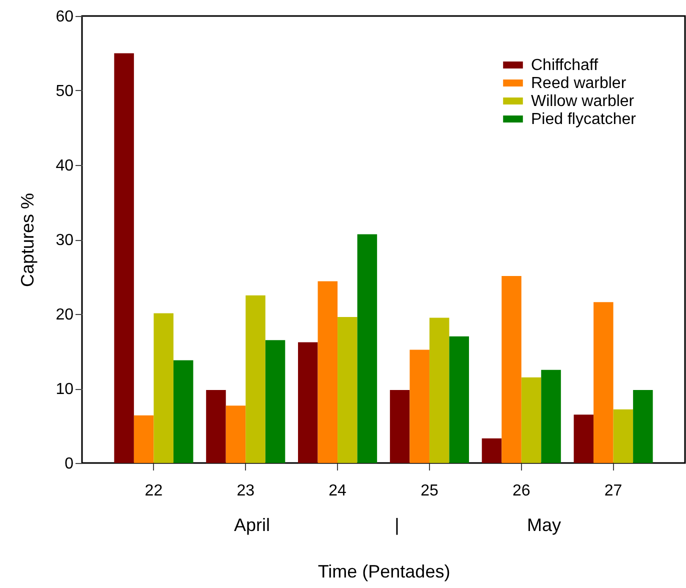 The width and height of the screenshot is (686, 588). Describe the element at coordinates (245, 491) in the screenshot. I see `x-tick-label: 23` at that location.